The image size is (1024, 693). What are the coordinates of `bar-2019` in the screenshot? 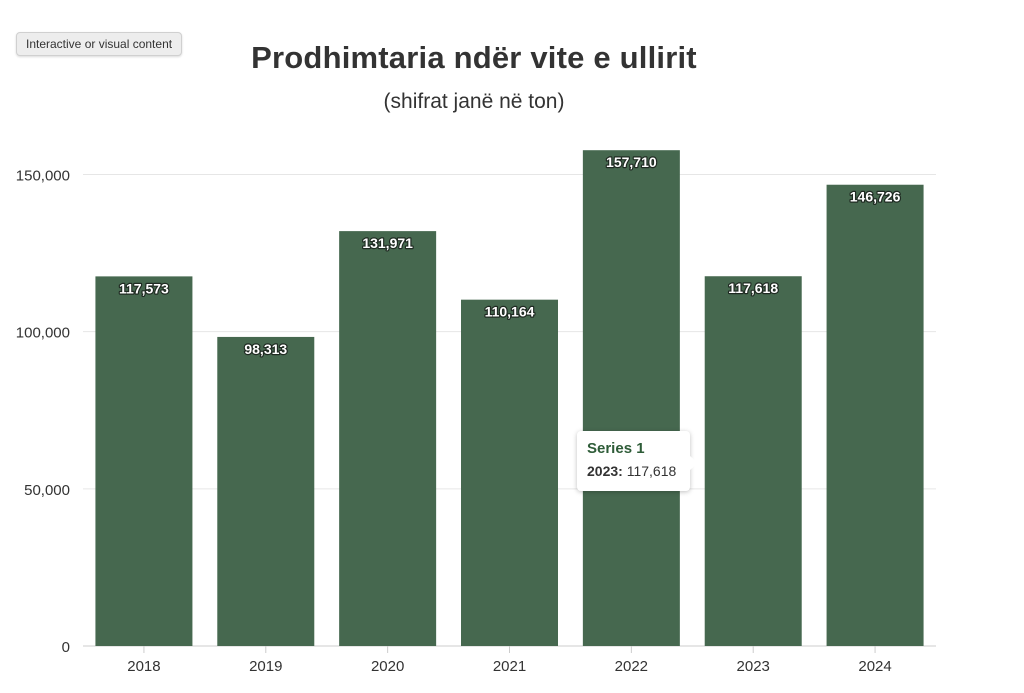 It's located at (266, 491).